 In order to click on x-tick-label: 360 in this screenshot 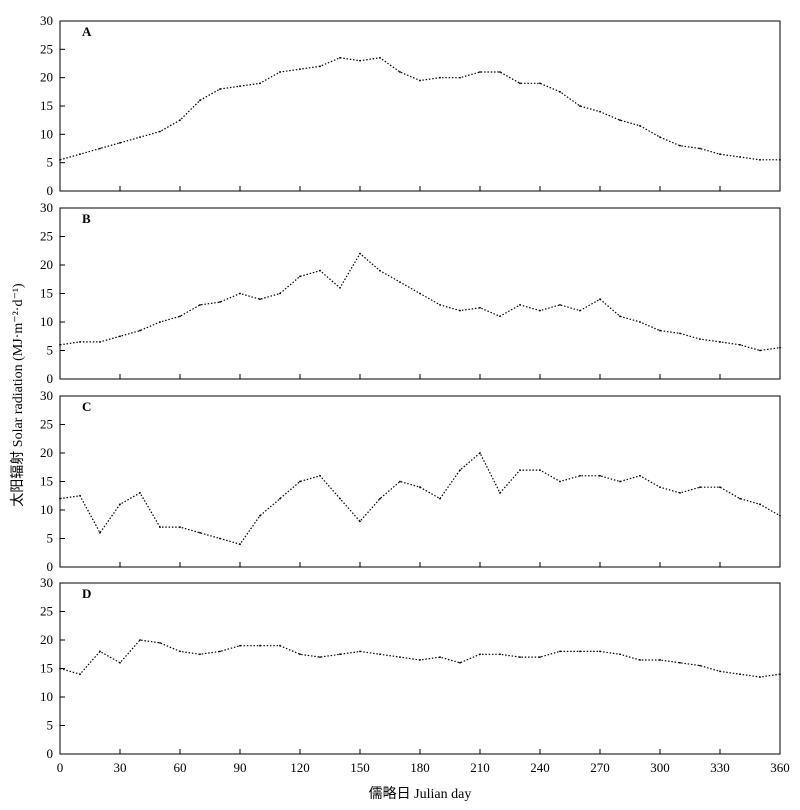, I will do `click(780, 767)`.